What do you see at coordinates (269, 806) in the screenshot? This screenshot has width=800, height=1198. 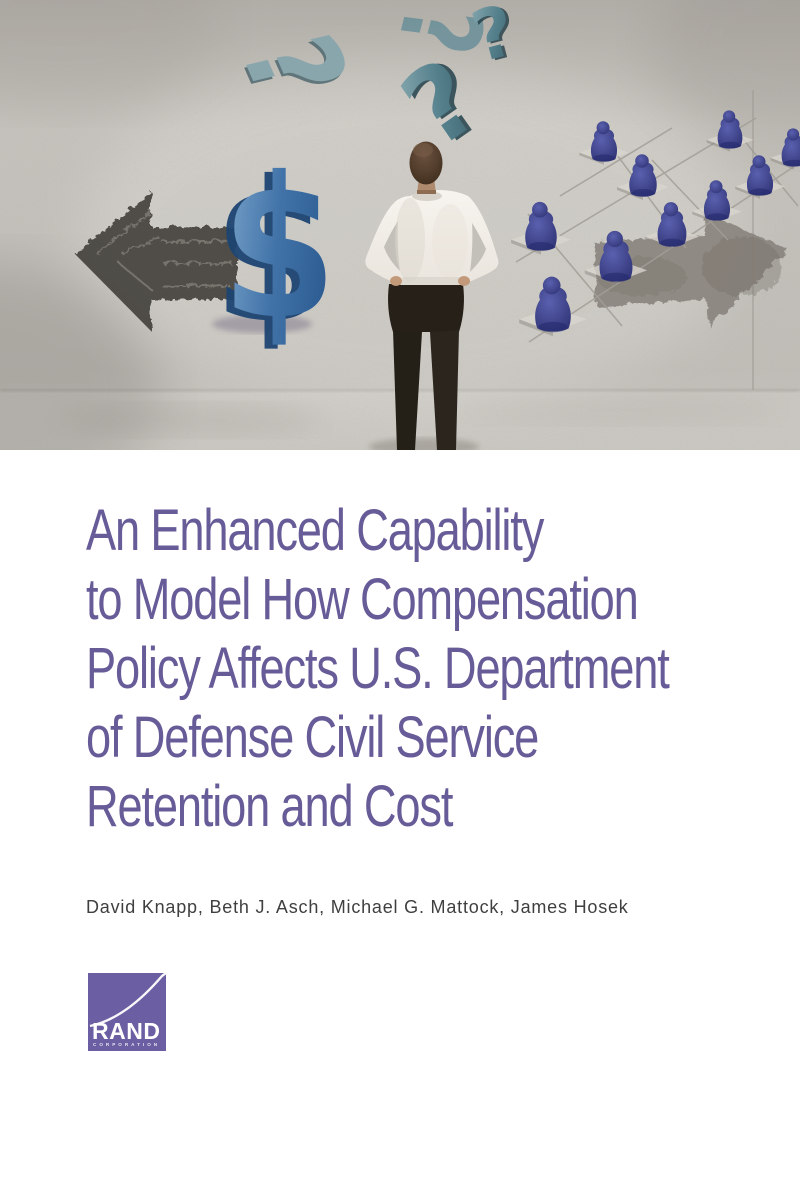 I see `title-line: Retention and Cost` at bounding box center [269, 806].